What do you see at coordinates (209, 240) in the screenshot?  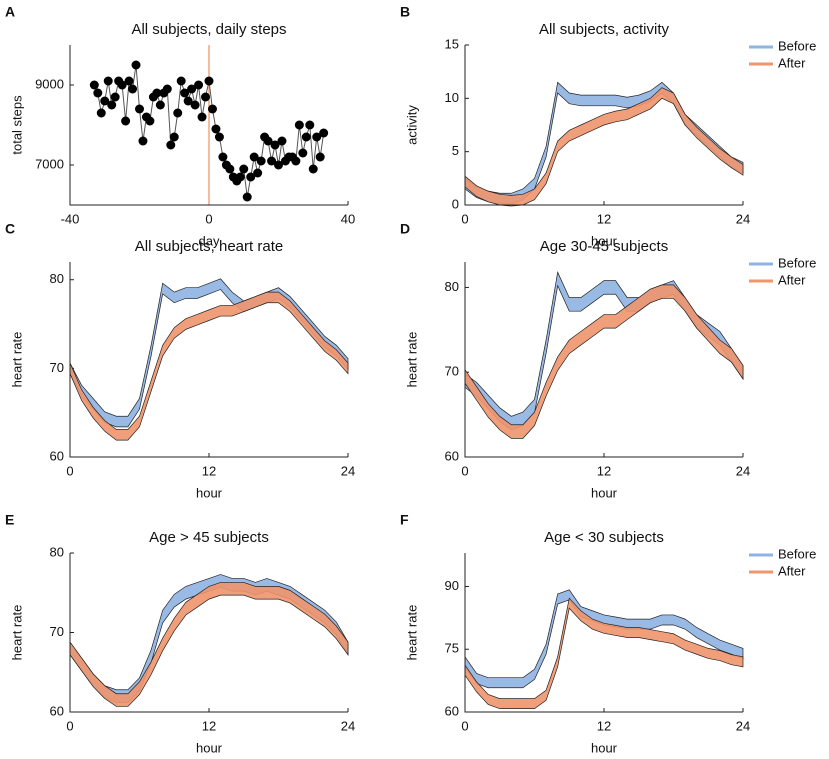 I see `x-axis-label: day` at bounding box center [209, 240].